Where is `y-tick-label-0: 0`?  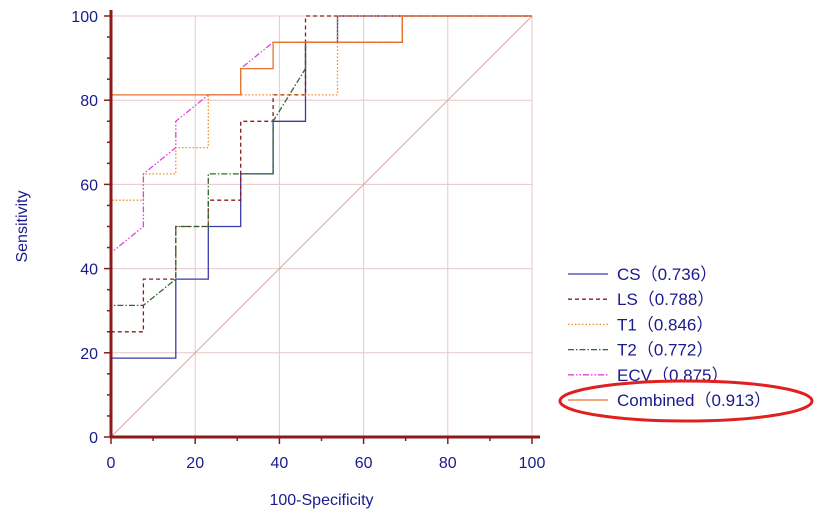 y-tick-label-0: 0 is located at coordinates (93, 438).